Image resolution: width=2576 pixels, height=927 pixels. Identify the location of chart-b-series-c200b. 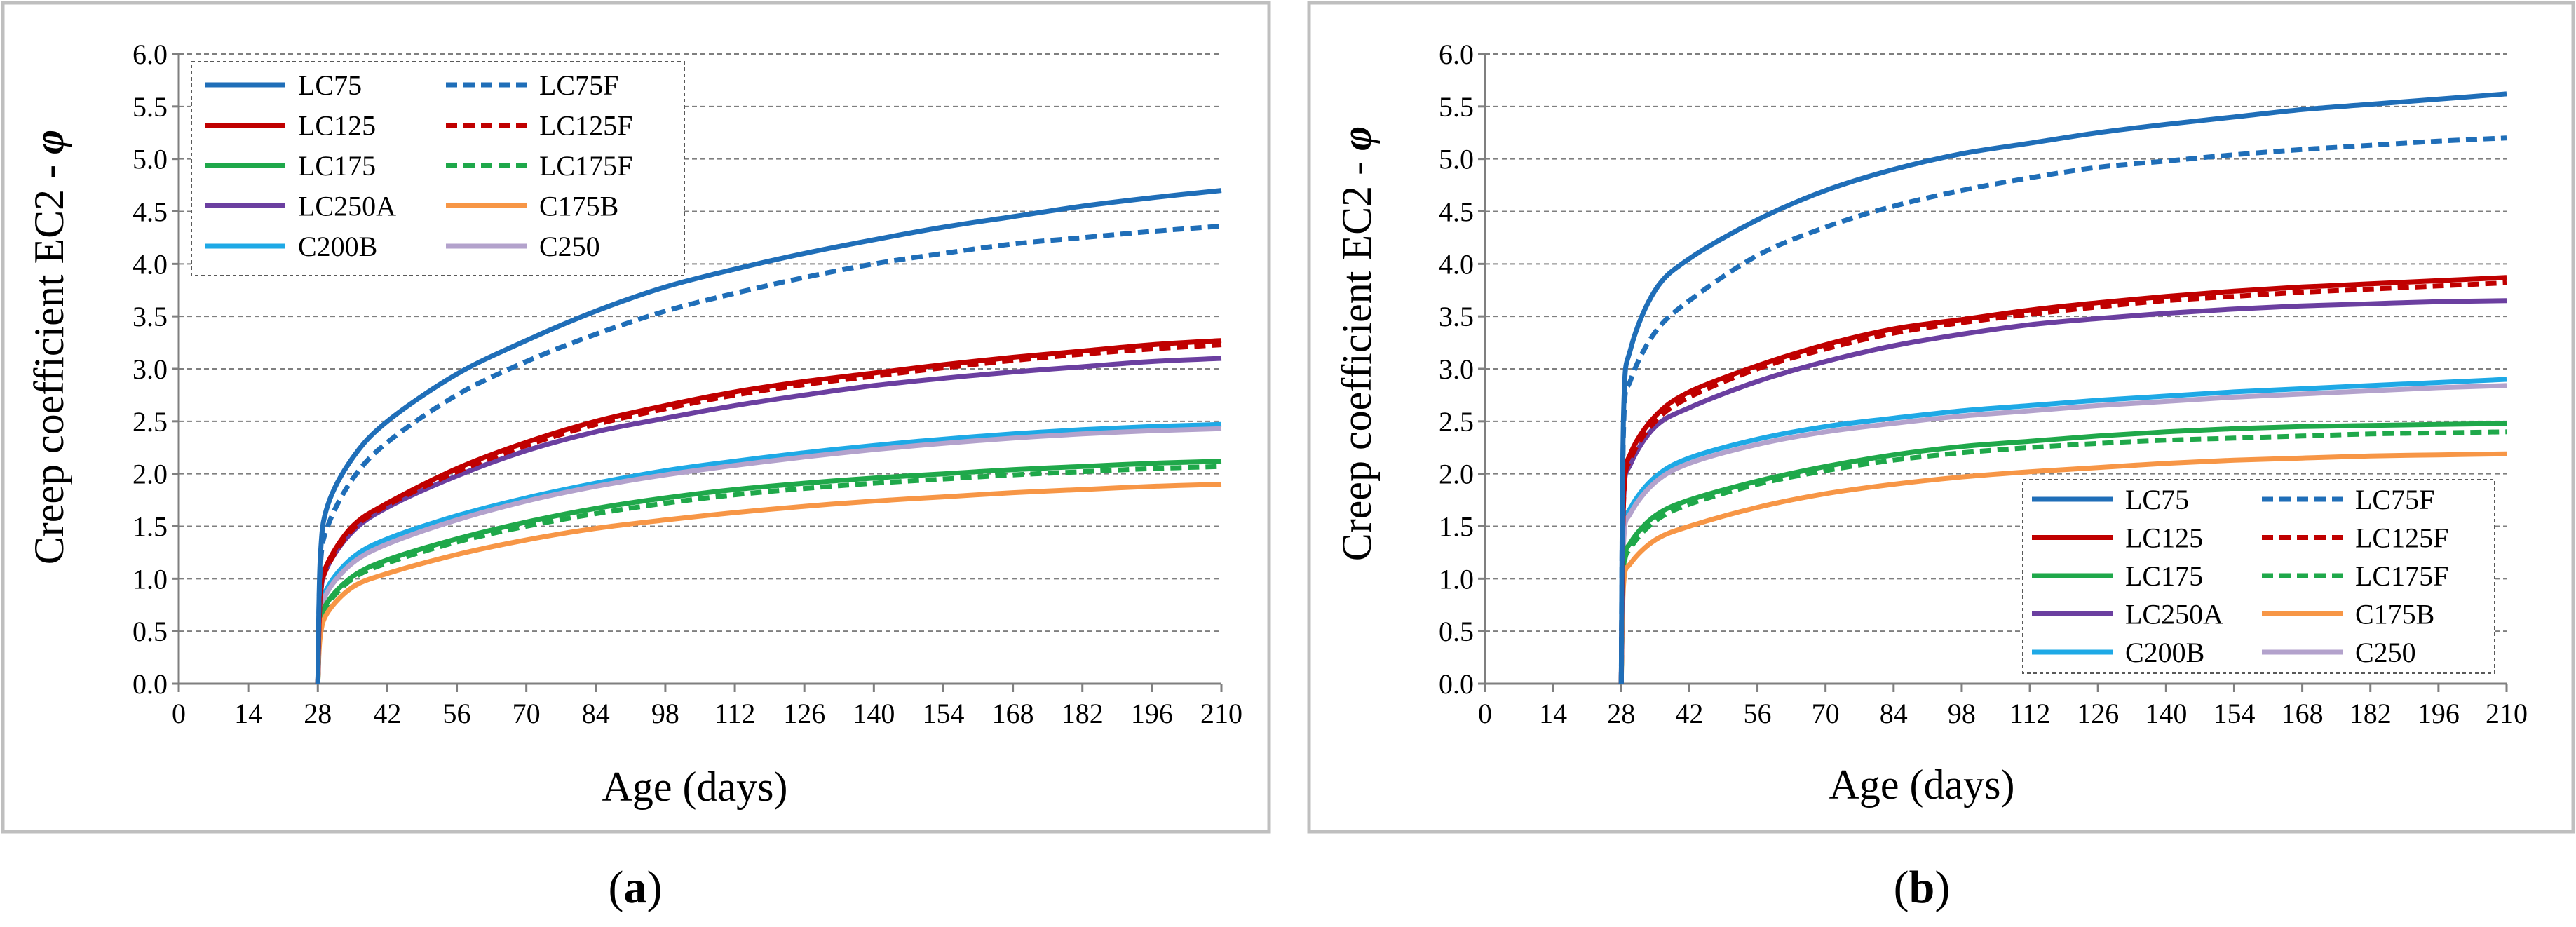
(2062, 530).